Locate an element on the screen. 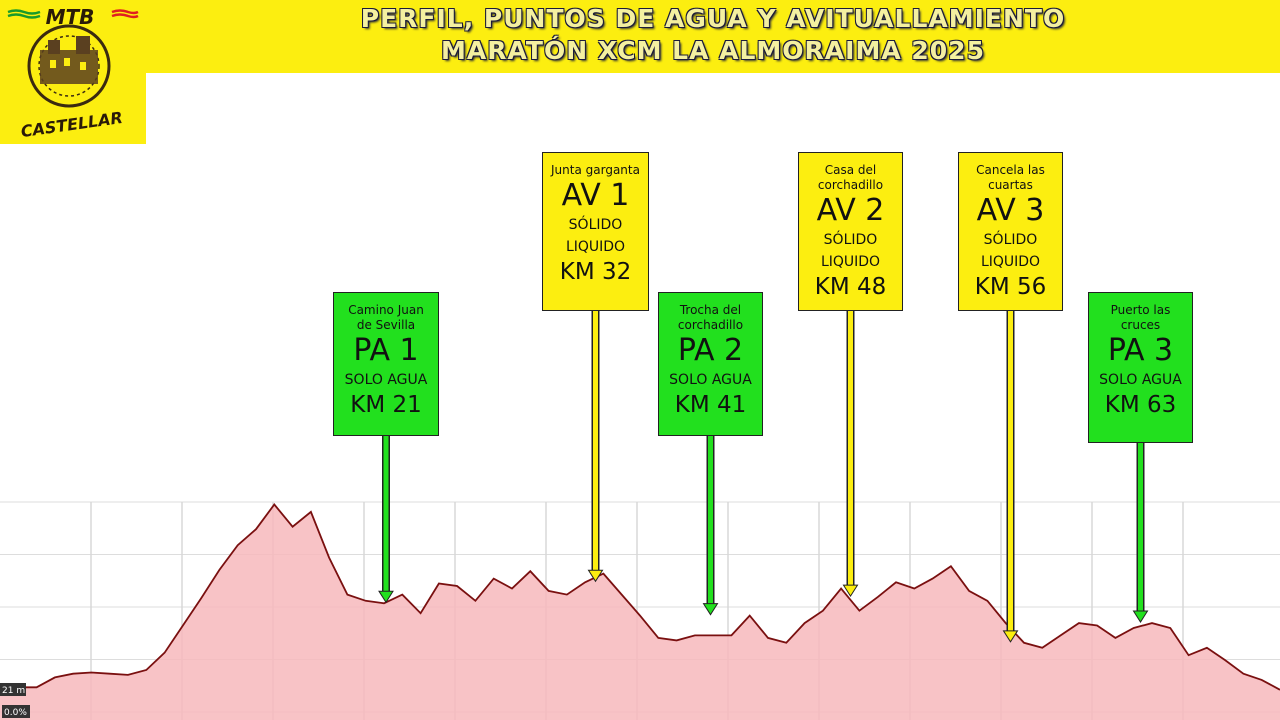 This screenshot has width=1280, height=720. callout-code: PA 3 is located at coordinates (1140, 350).